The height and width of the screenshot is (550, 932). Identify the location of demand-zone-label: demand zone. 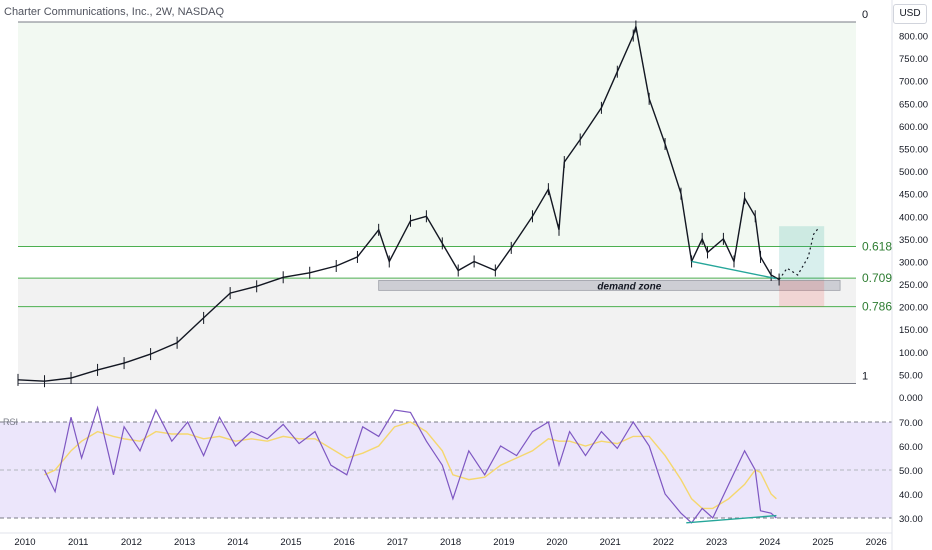
(629, 286).